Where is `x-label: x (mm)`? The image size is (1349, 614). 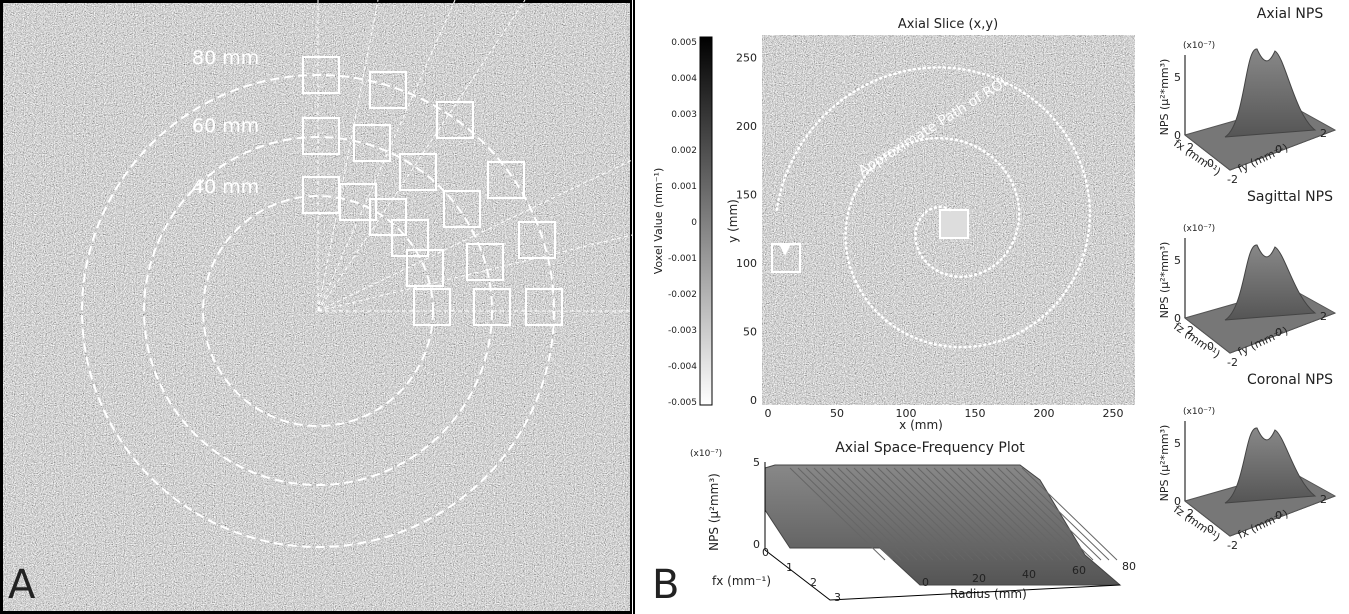
x-label: x (mm) is located at coordinates (921, 425).